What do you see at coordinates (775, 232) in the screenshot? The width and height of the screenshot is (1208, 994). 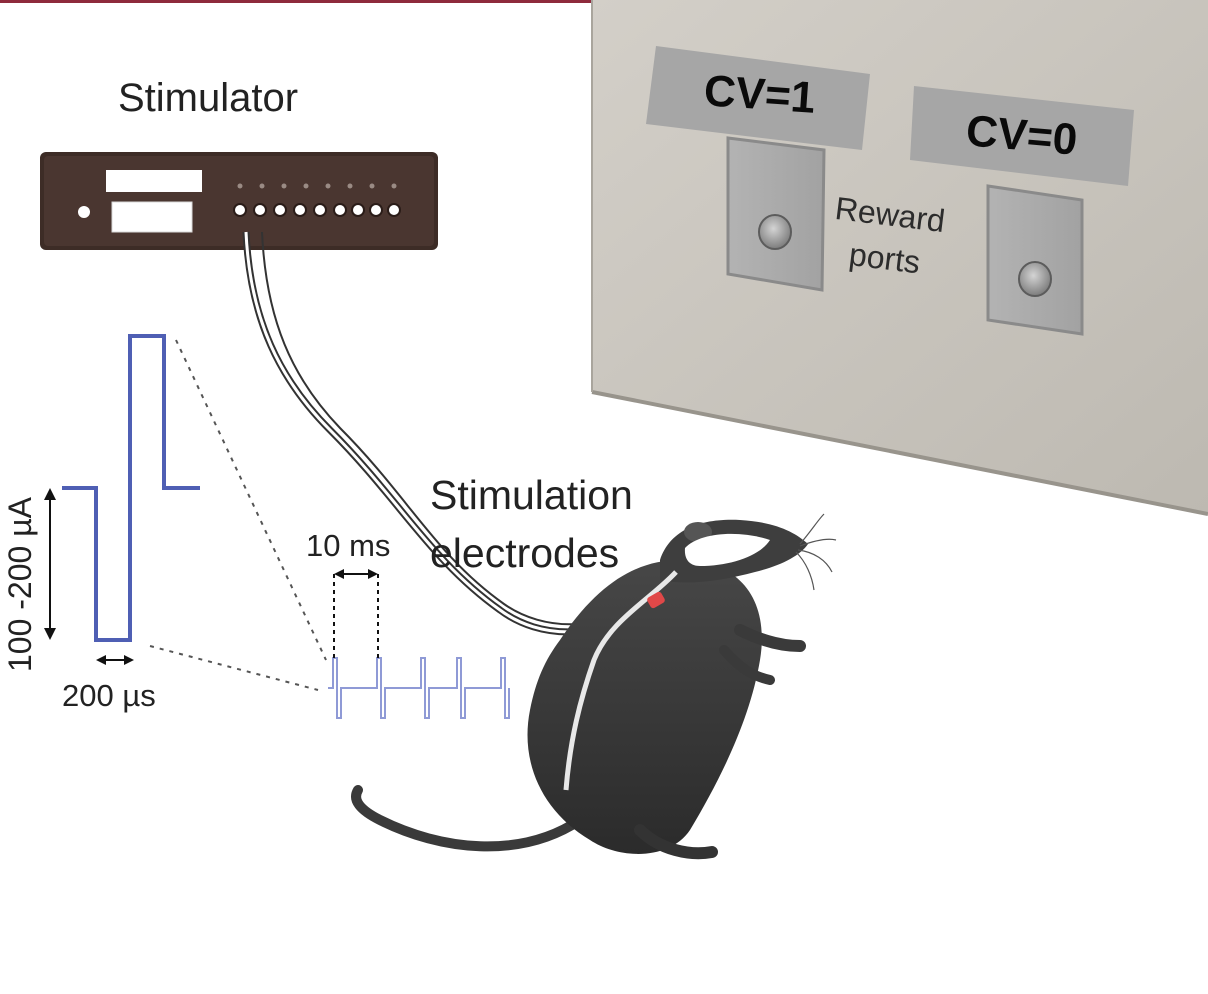 I see `port-hole-left` at bounding box center [775, 232].